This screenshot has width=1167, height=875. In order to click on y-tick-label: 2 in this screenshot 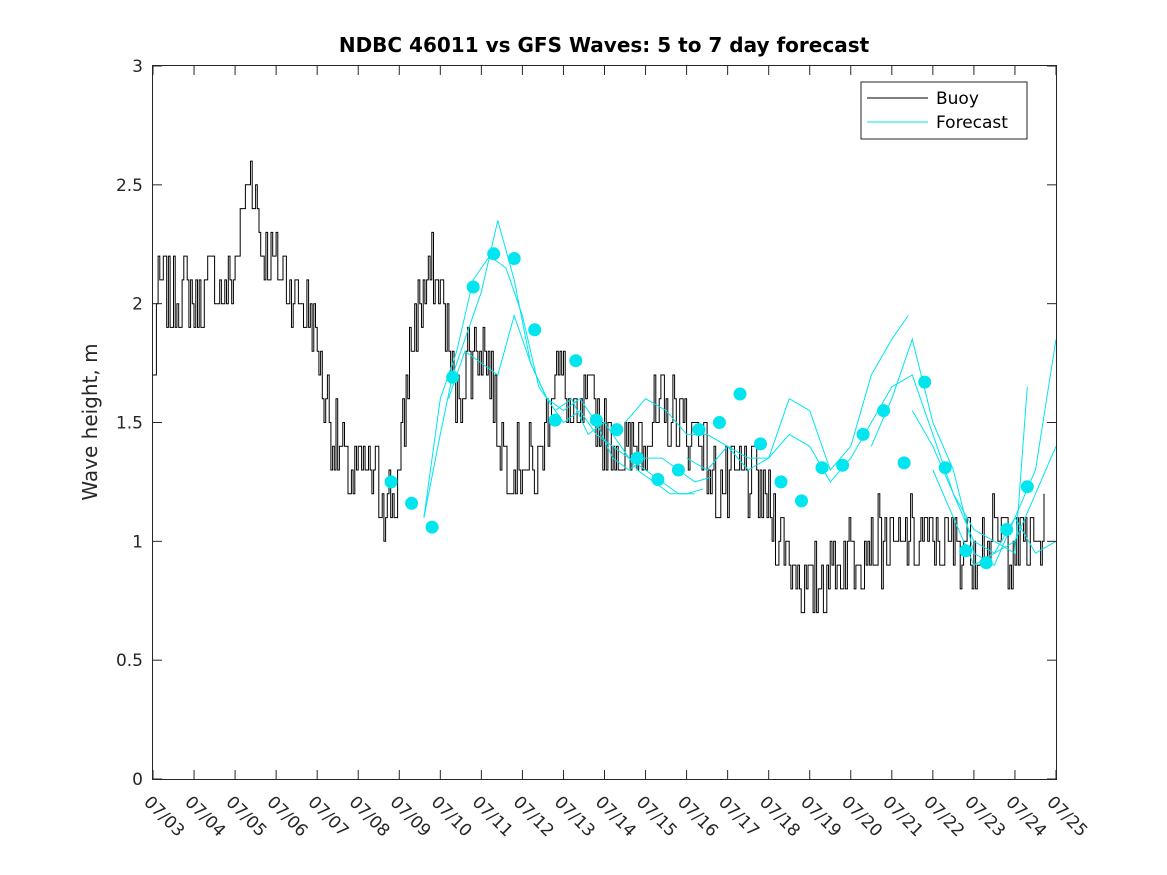, I will do `click(137, 305)`.